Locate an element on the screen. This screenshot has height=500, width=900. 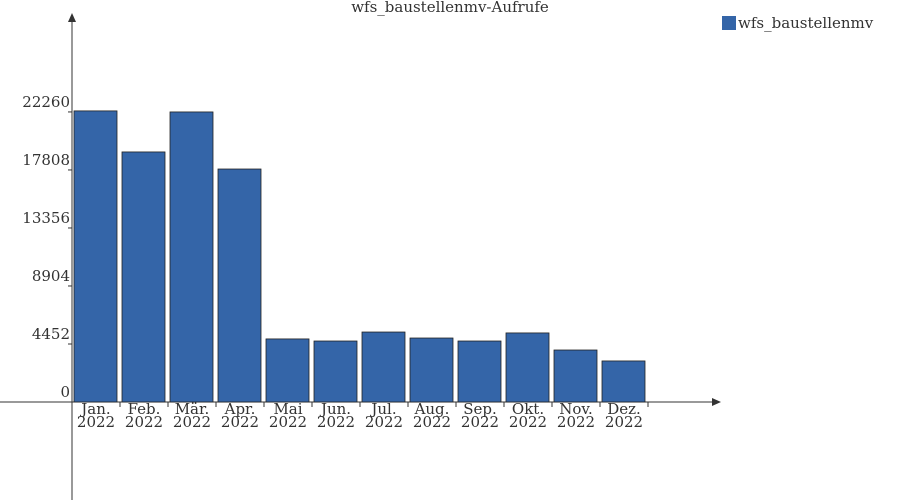
legend-swatch is located at coordinates (729, 23).